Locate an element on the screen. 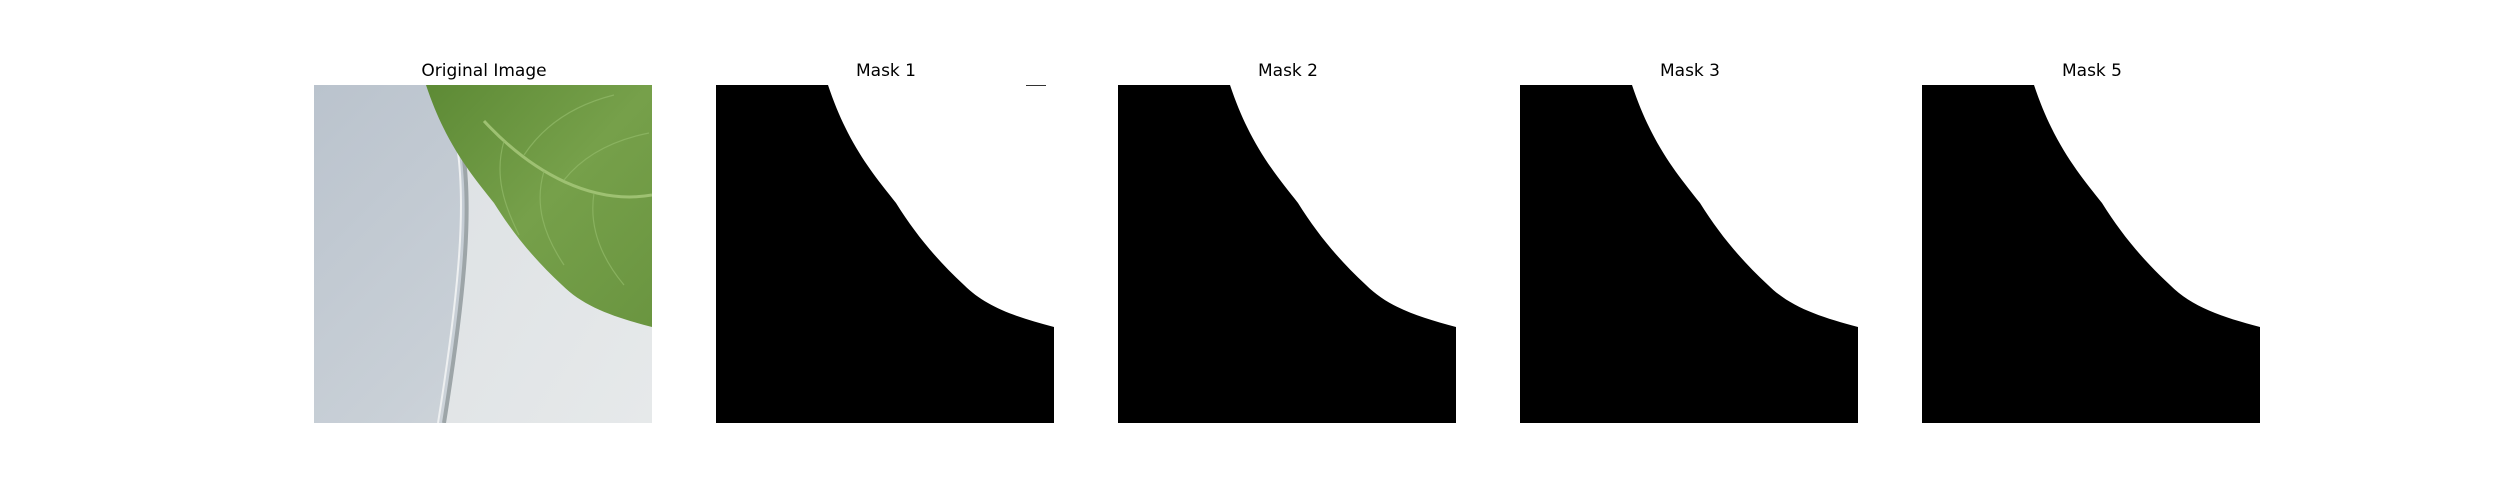 This screenshot has width=2500, height=500. panel-mask-2: Mask 2 is located at coordinates (1288, 241).